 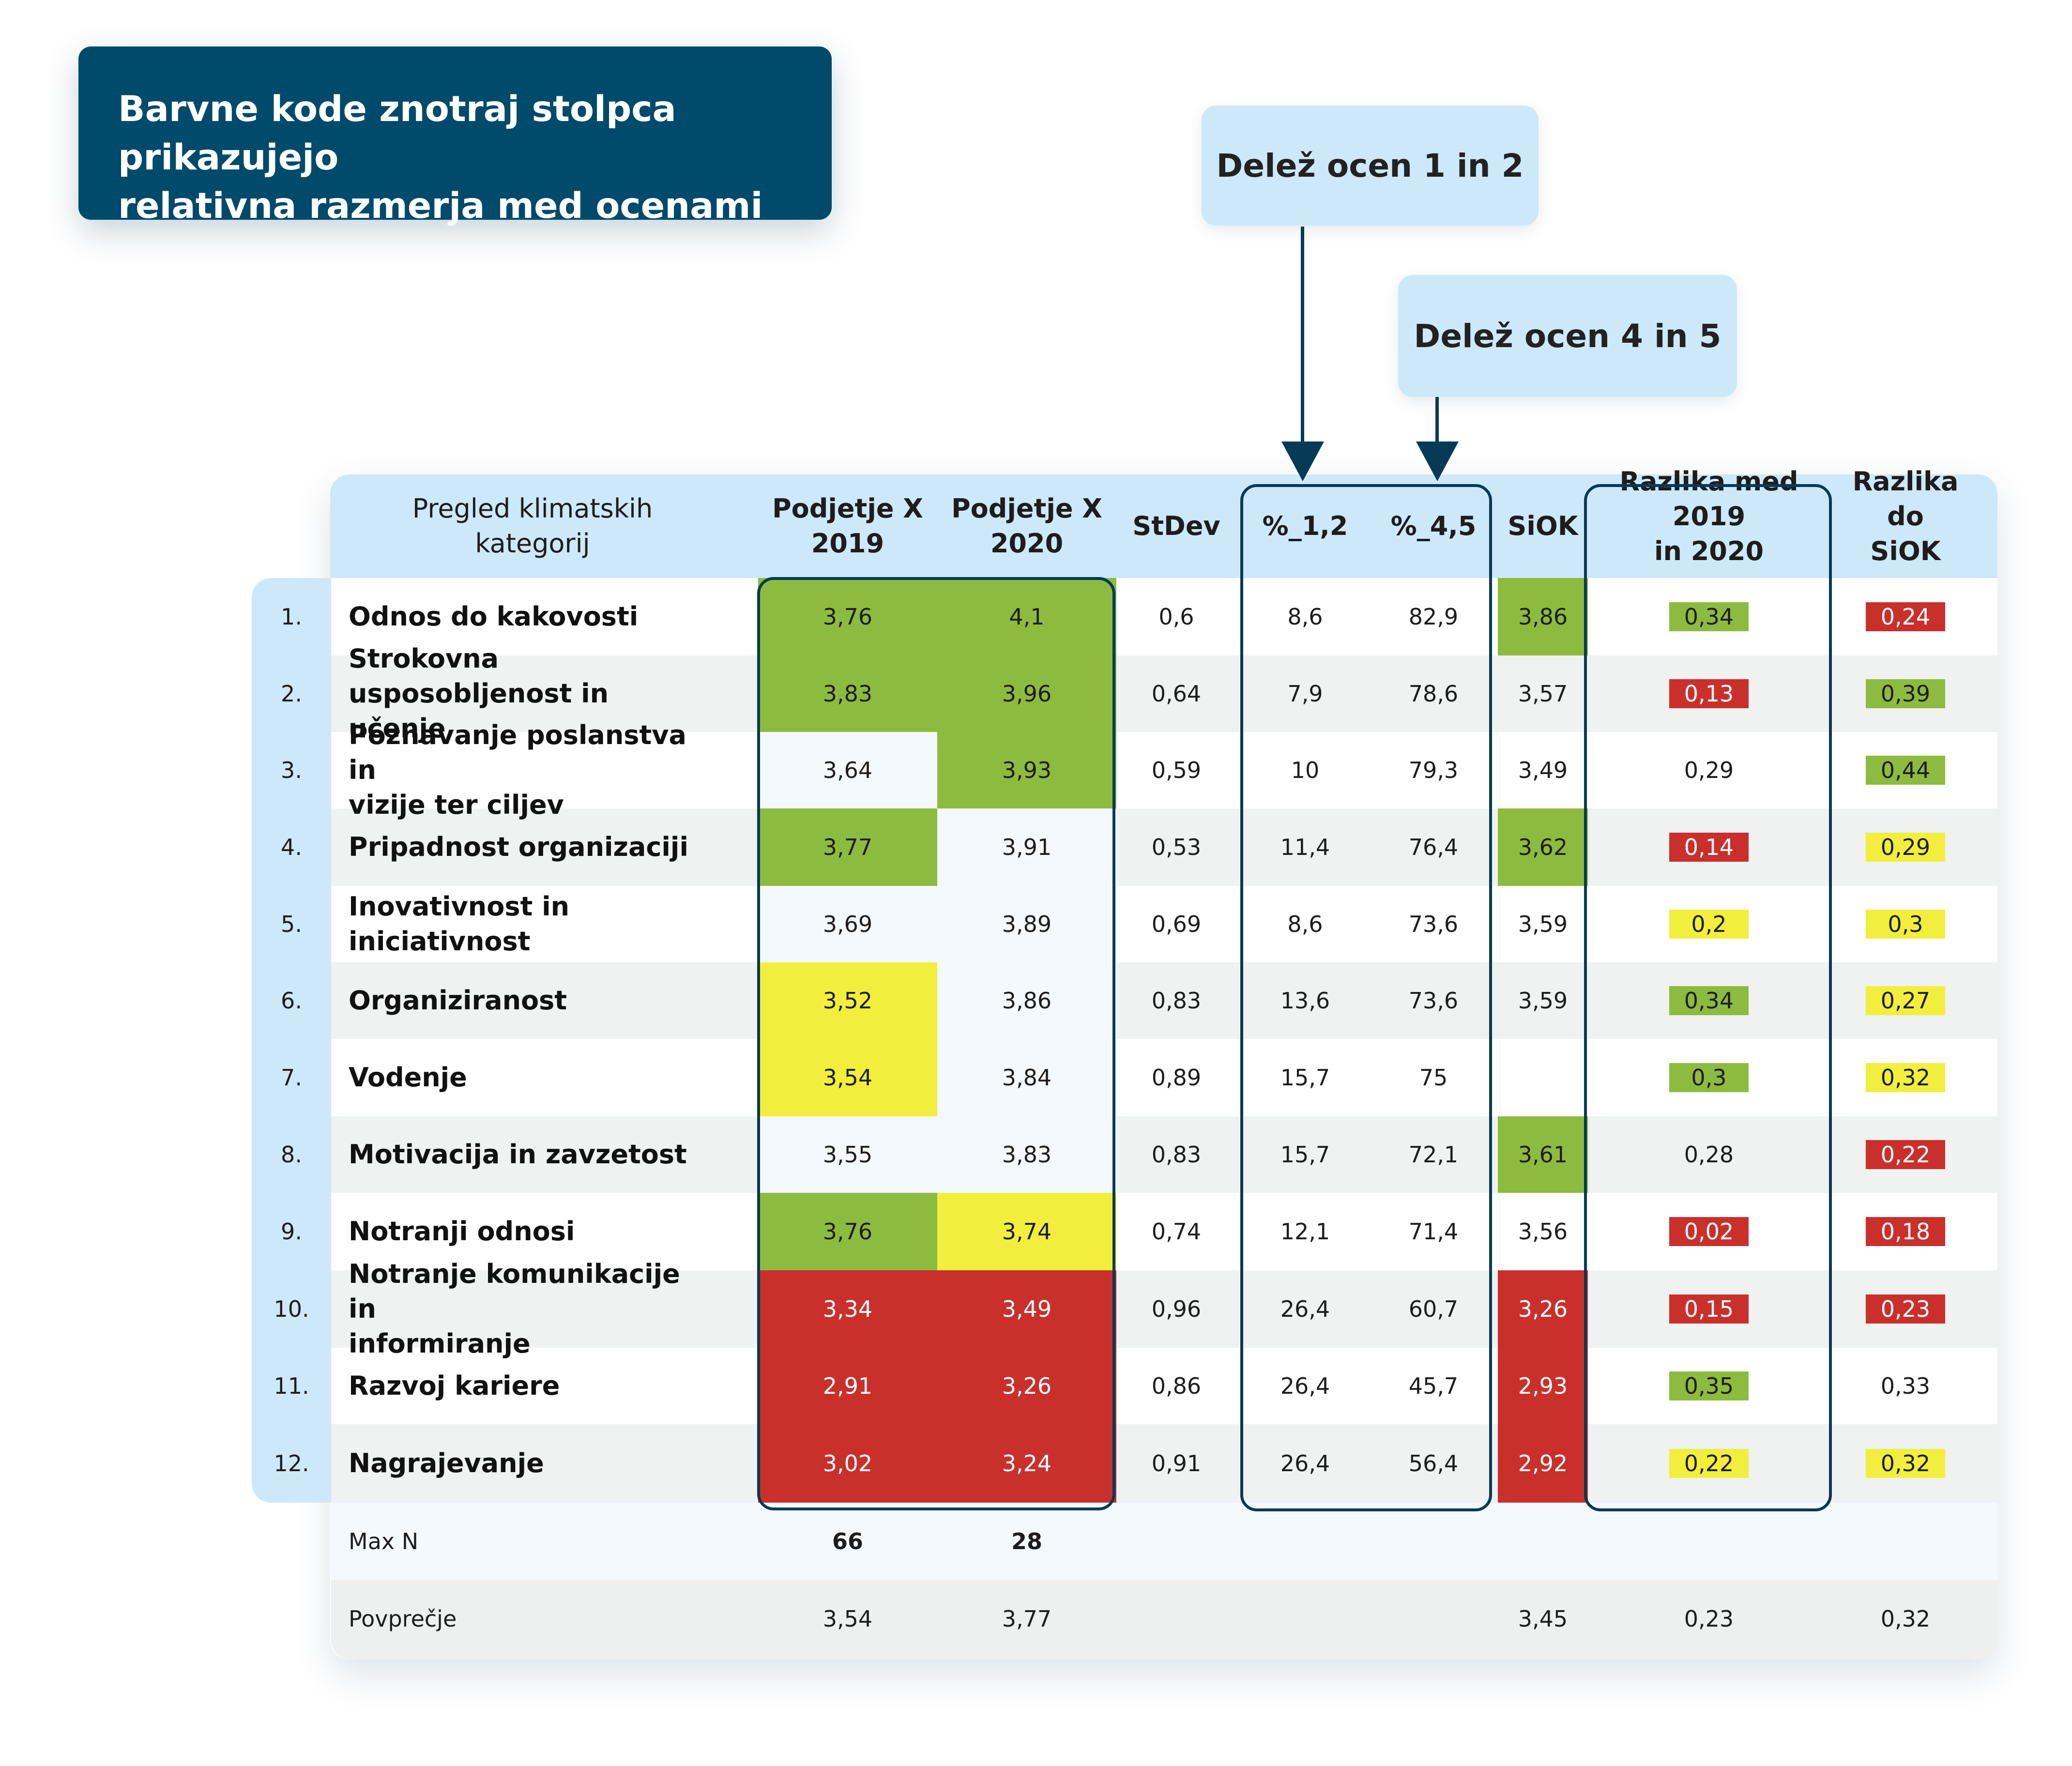 I want to click on diff-years-cell: 0,34, so click(x=1709, y=1000).